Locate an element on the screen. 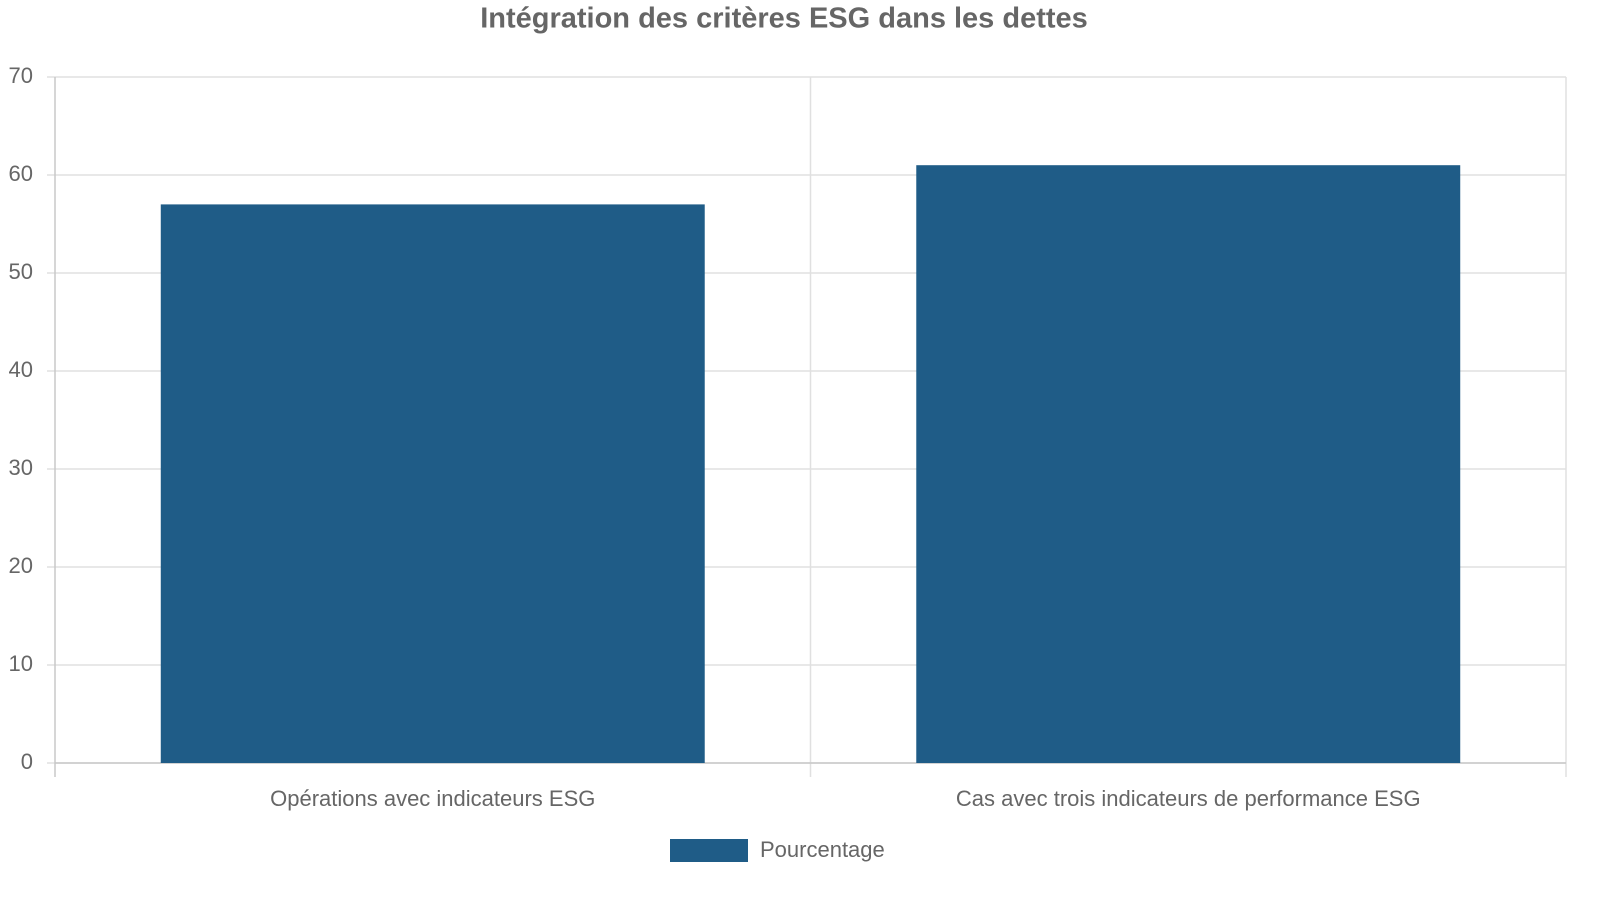 This screenshot has width=1600, height=900. y-tick-label: 20 is located at coordinates (21, 565).